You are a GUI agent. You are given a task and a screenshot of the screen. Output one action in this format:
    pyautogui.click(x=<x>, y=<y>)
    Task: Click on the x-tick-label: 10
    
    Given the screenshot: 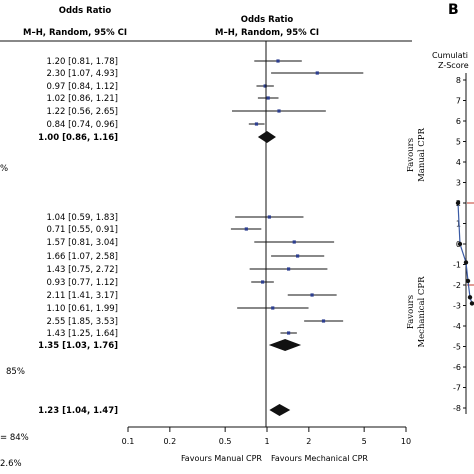 What is the action you would take?
    pyautogui.click(x=406, y=441)
    